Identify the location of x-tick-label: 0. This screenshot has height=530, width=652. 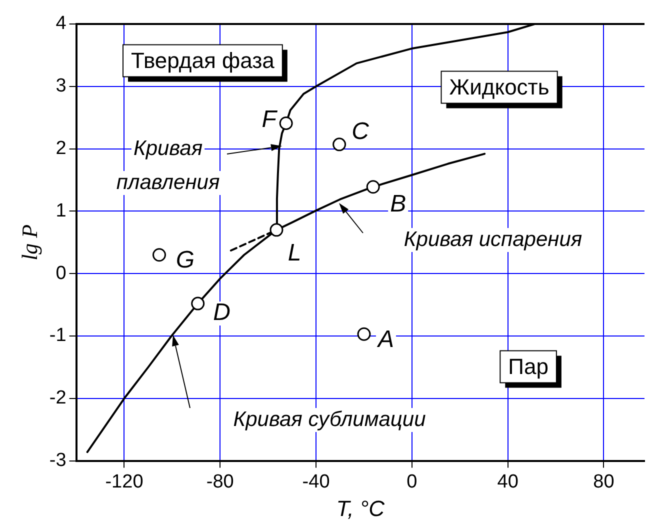
(412, 481).